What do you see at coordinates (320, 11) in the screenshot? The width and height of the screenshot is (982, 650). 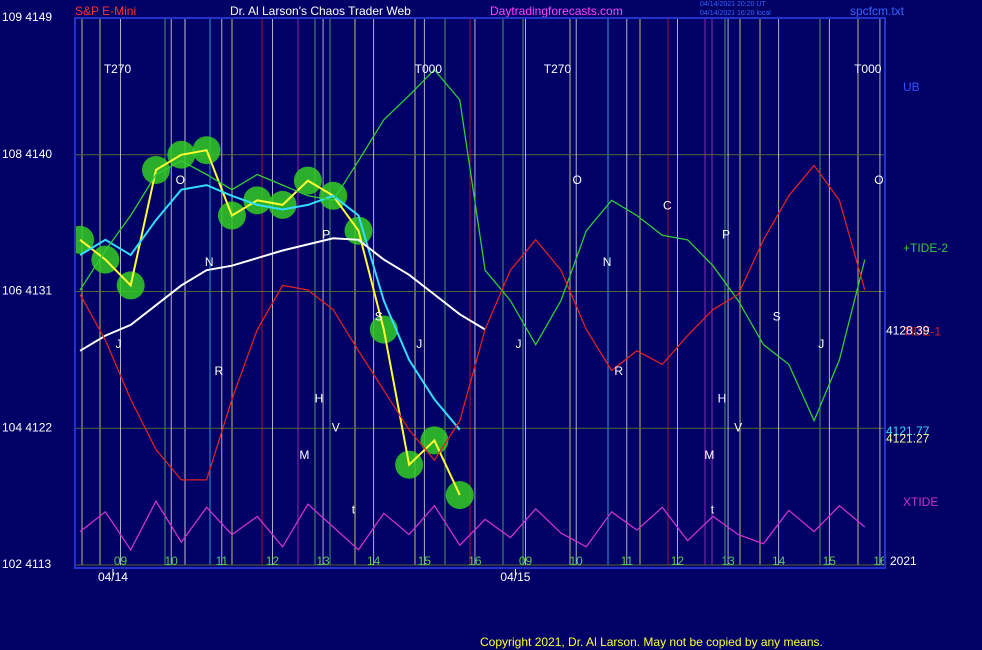 I see `chart-title: Dr. Al Larson's Chaos Trader Web` at bounding box center [320, 11].